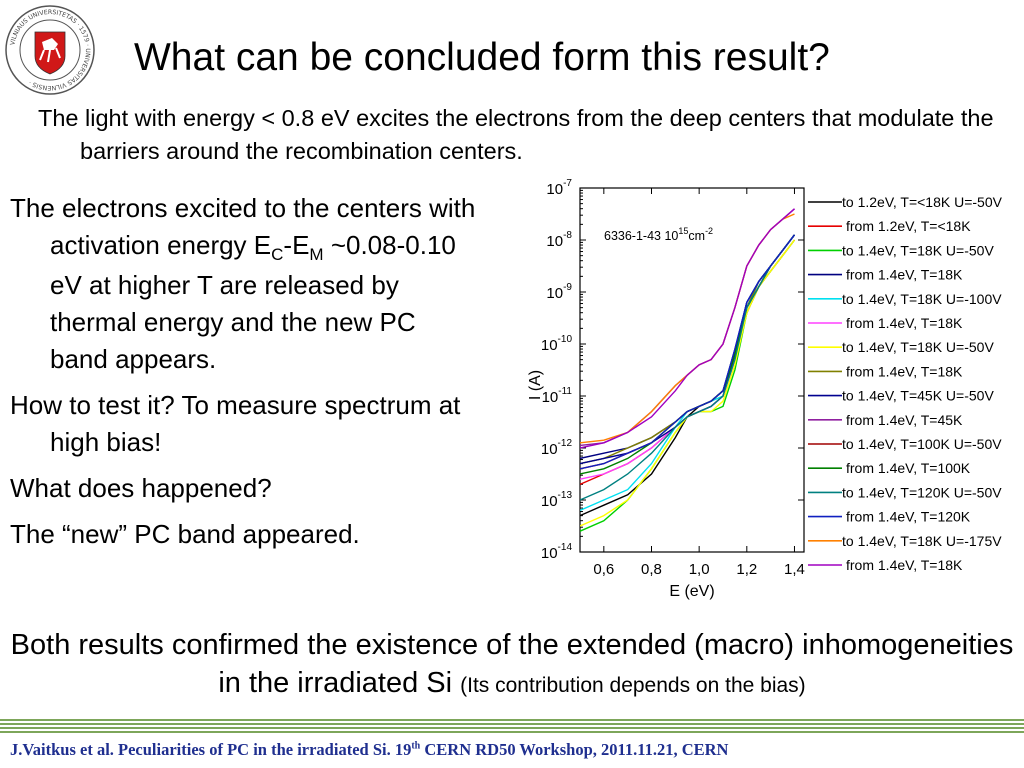 The width and height of the screenshot is (1024, 768). I want to click on sample-annotation: 6336-1-43 1015cm-2, so click(658, 234).